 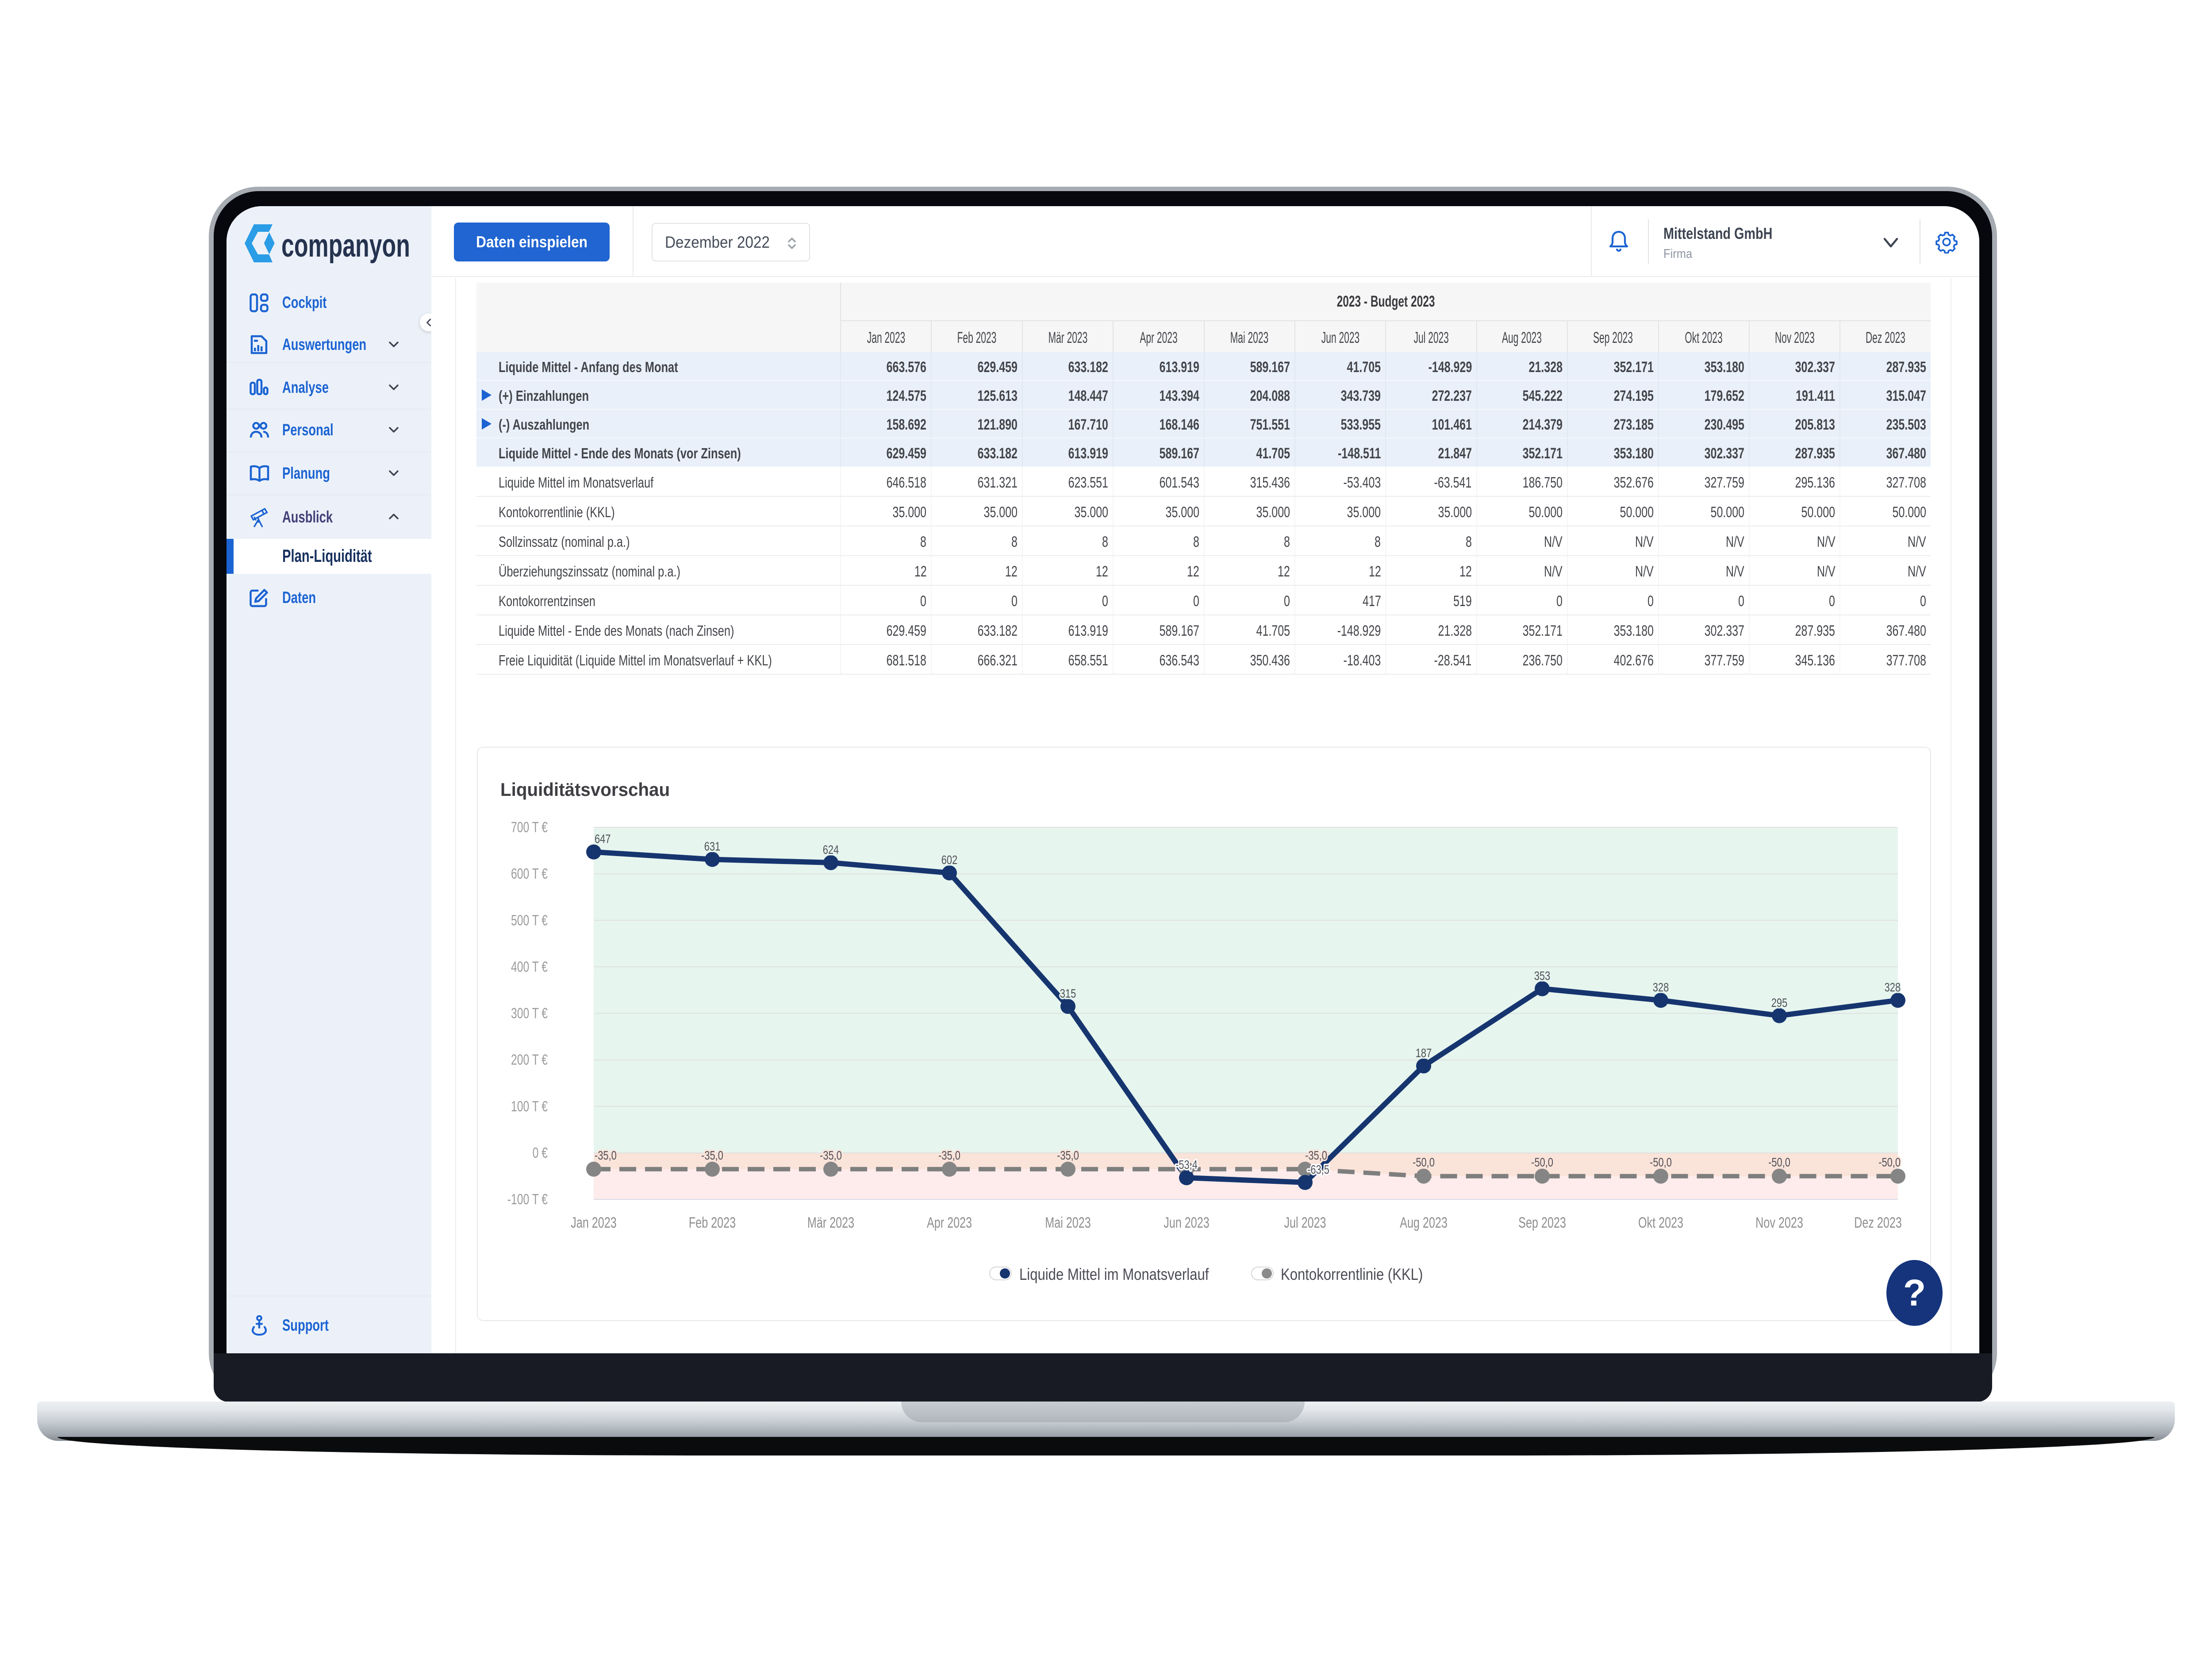 What do you see at coordinates (529, 921) in the screenshot?
I see `svg-text: 500 T €` at bounding box center [529, 921].